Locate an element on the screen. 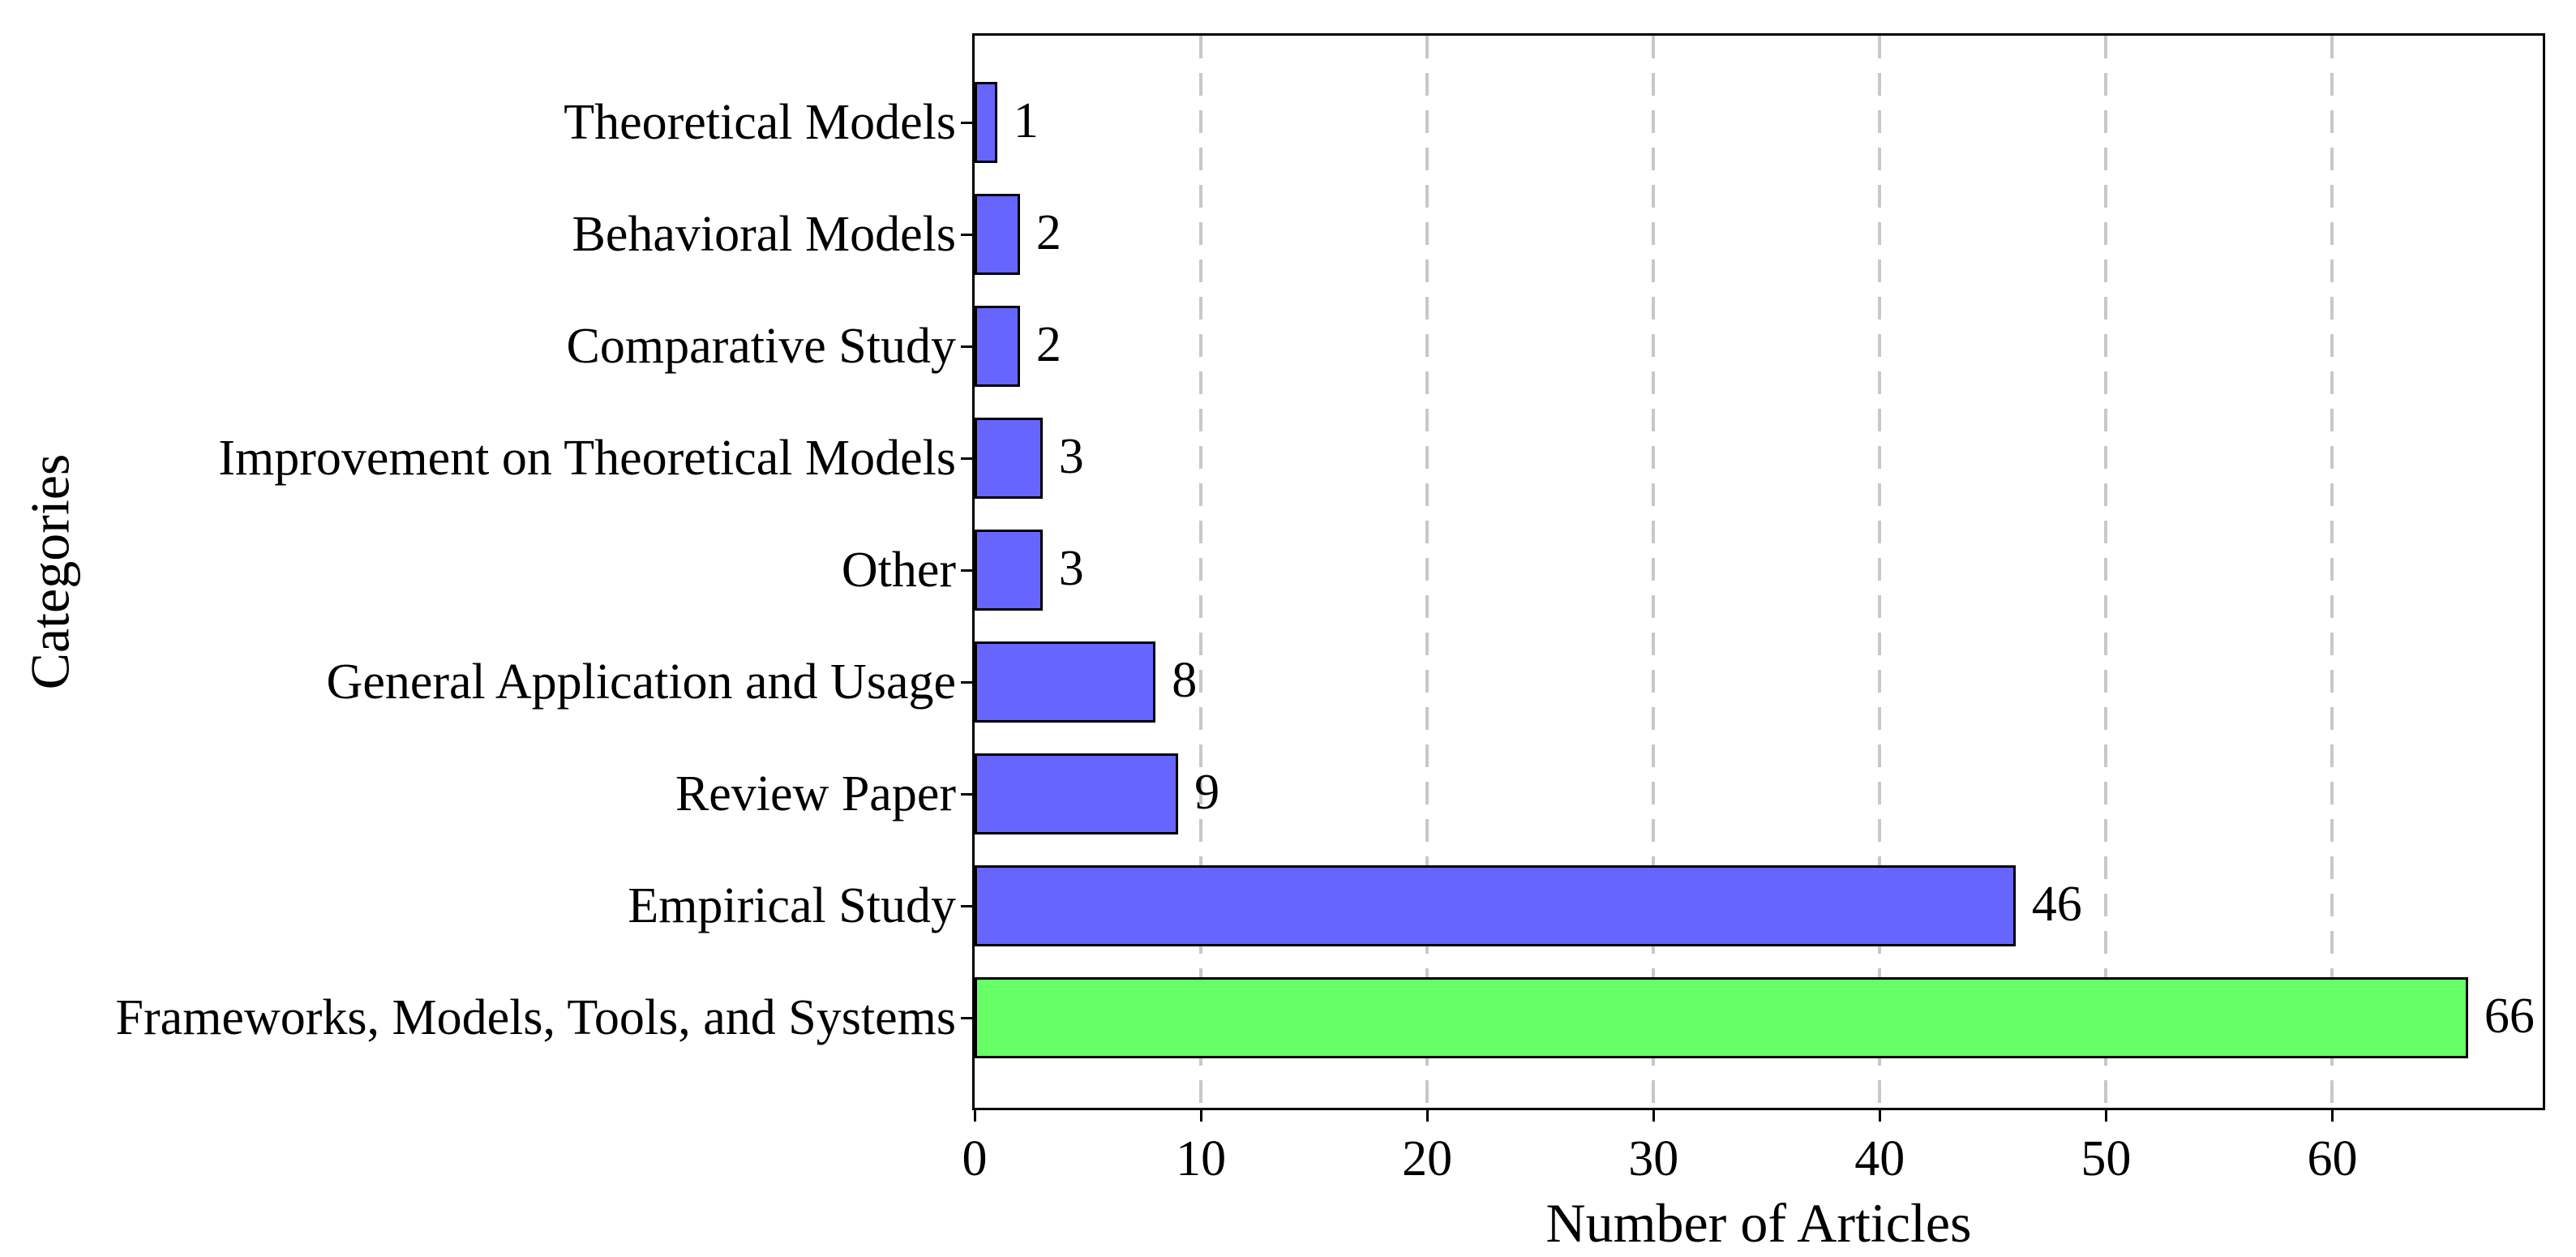 This screenshot has width=2576, height=1257. x-tick-label-50: 50 is located at coordinates (2106, 1158).